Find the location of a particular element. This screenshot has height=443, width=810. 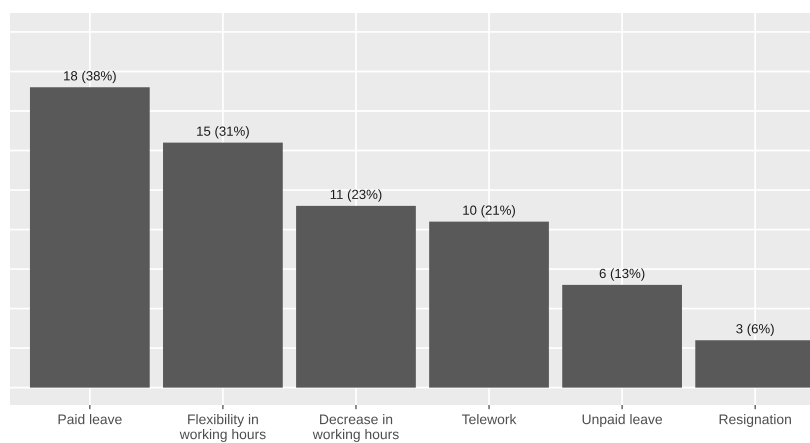

data-label: 10 (21%) is located at coordinates (489, 211).